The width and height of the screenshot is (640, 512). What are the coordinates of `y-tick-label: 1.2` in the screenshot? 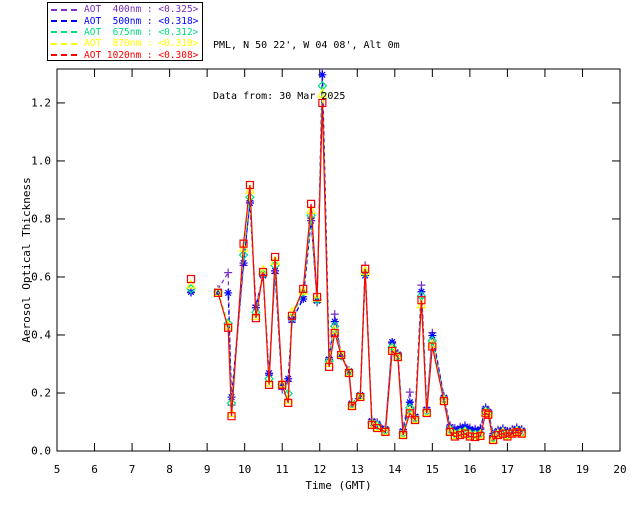 It's located at (41, 102).